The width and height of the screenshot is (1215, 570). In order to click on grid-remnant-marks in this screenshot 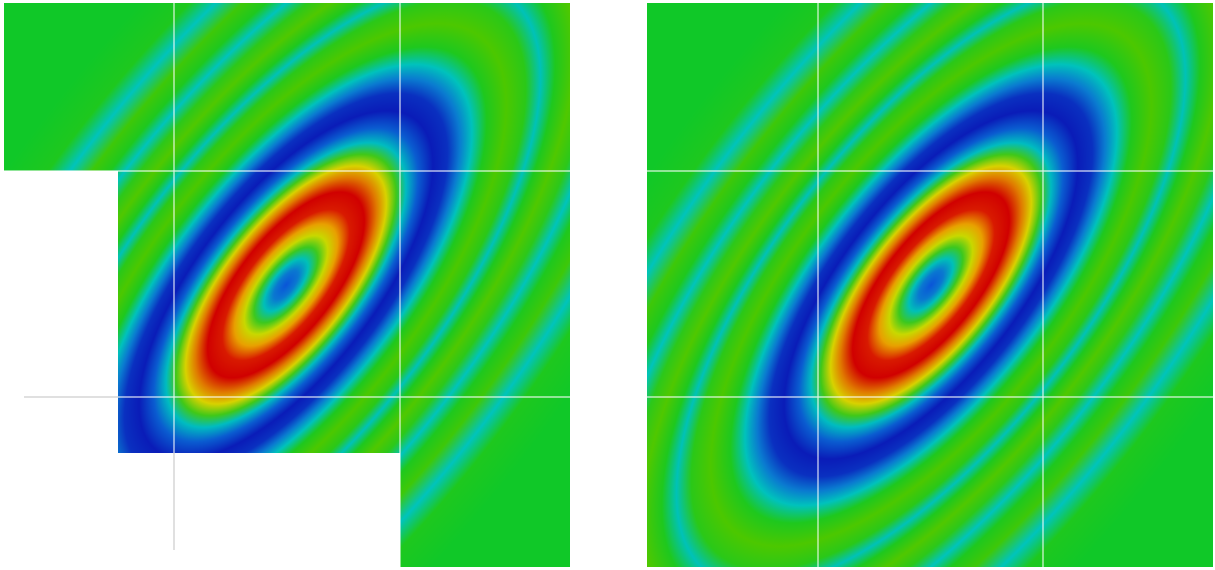, I will do `click(99, 473)`.